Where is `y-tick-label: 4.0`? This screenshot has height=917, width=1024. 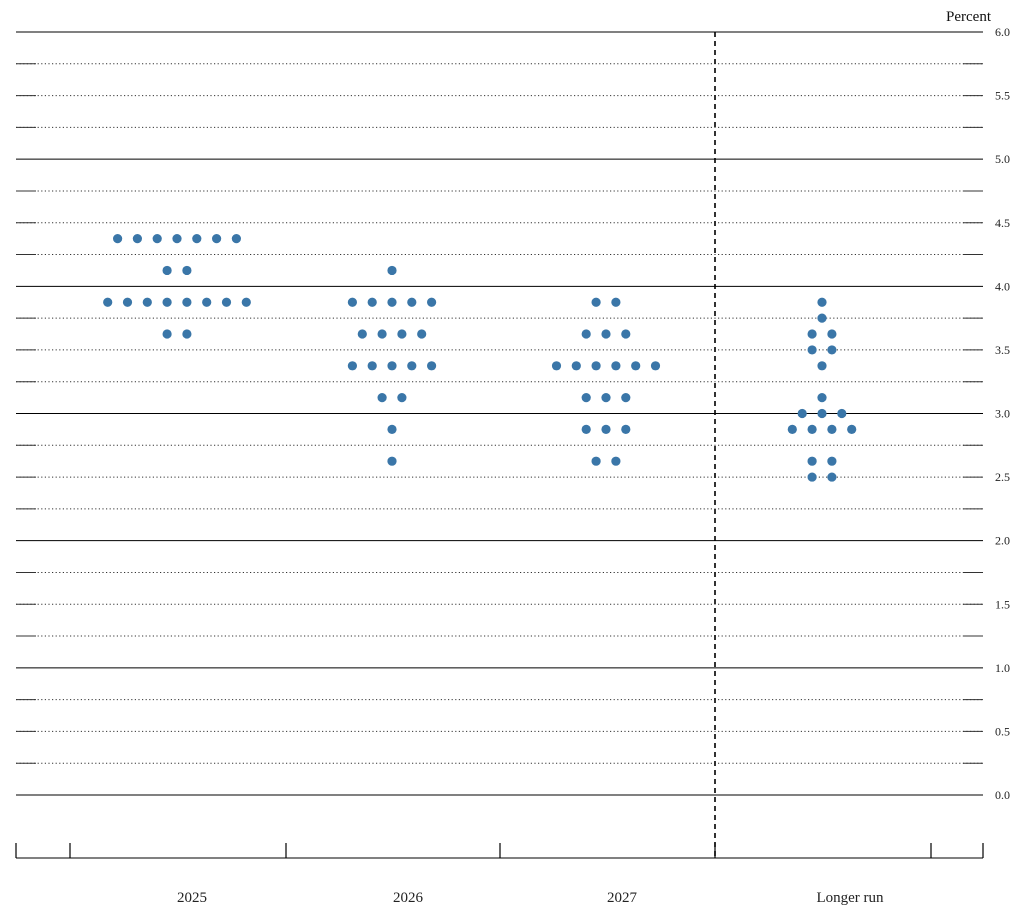 y-tick-label: 4.0 is located at coordinates (1002, 286).